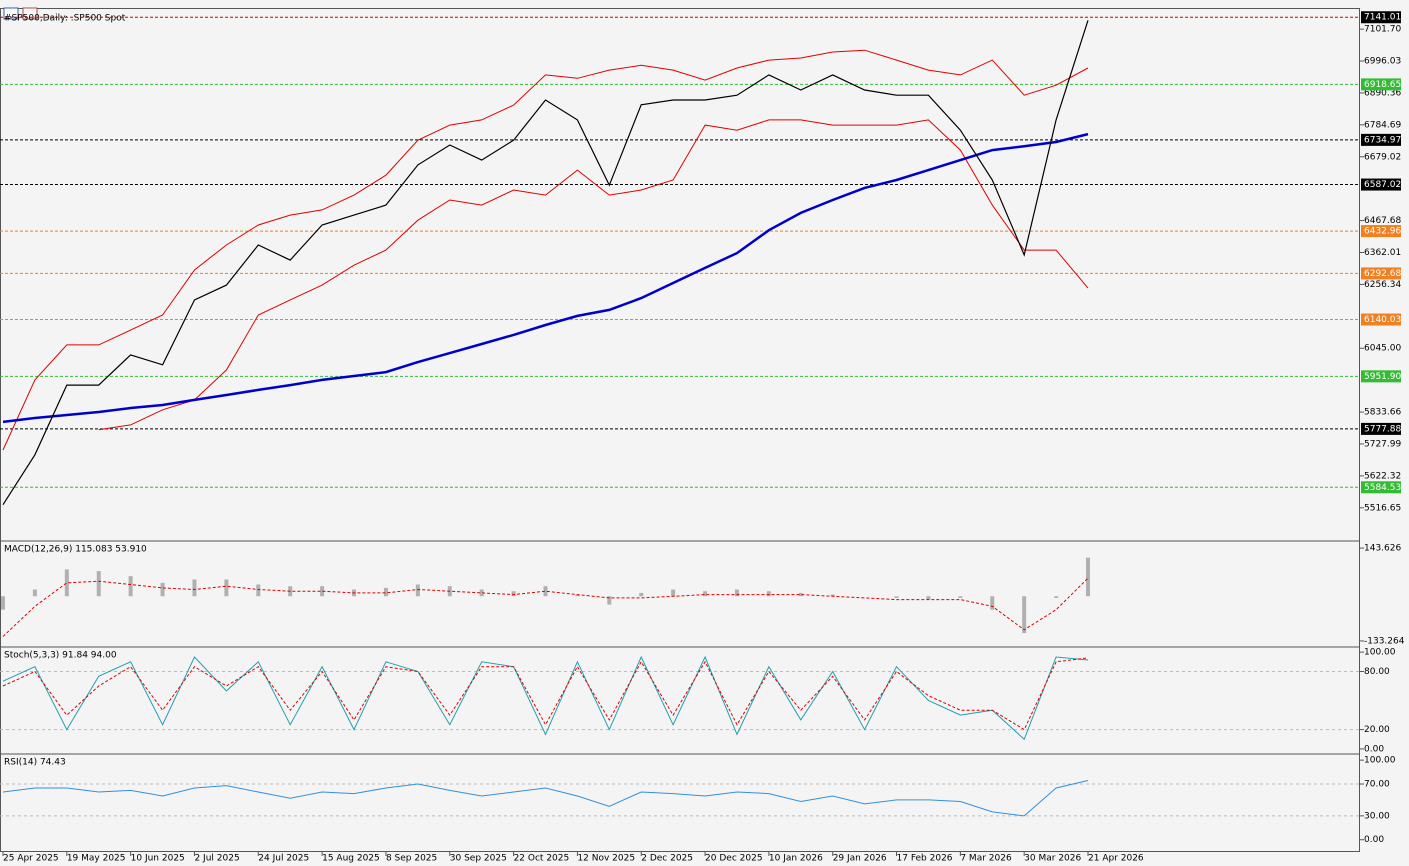 The width and height of the screenshot is (1409, 866). Describe the element at coordinates (1382, 157) in the screenshot. I see `y-tick-label: 6679.02` at that location.